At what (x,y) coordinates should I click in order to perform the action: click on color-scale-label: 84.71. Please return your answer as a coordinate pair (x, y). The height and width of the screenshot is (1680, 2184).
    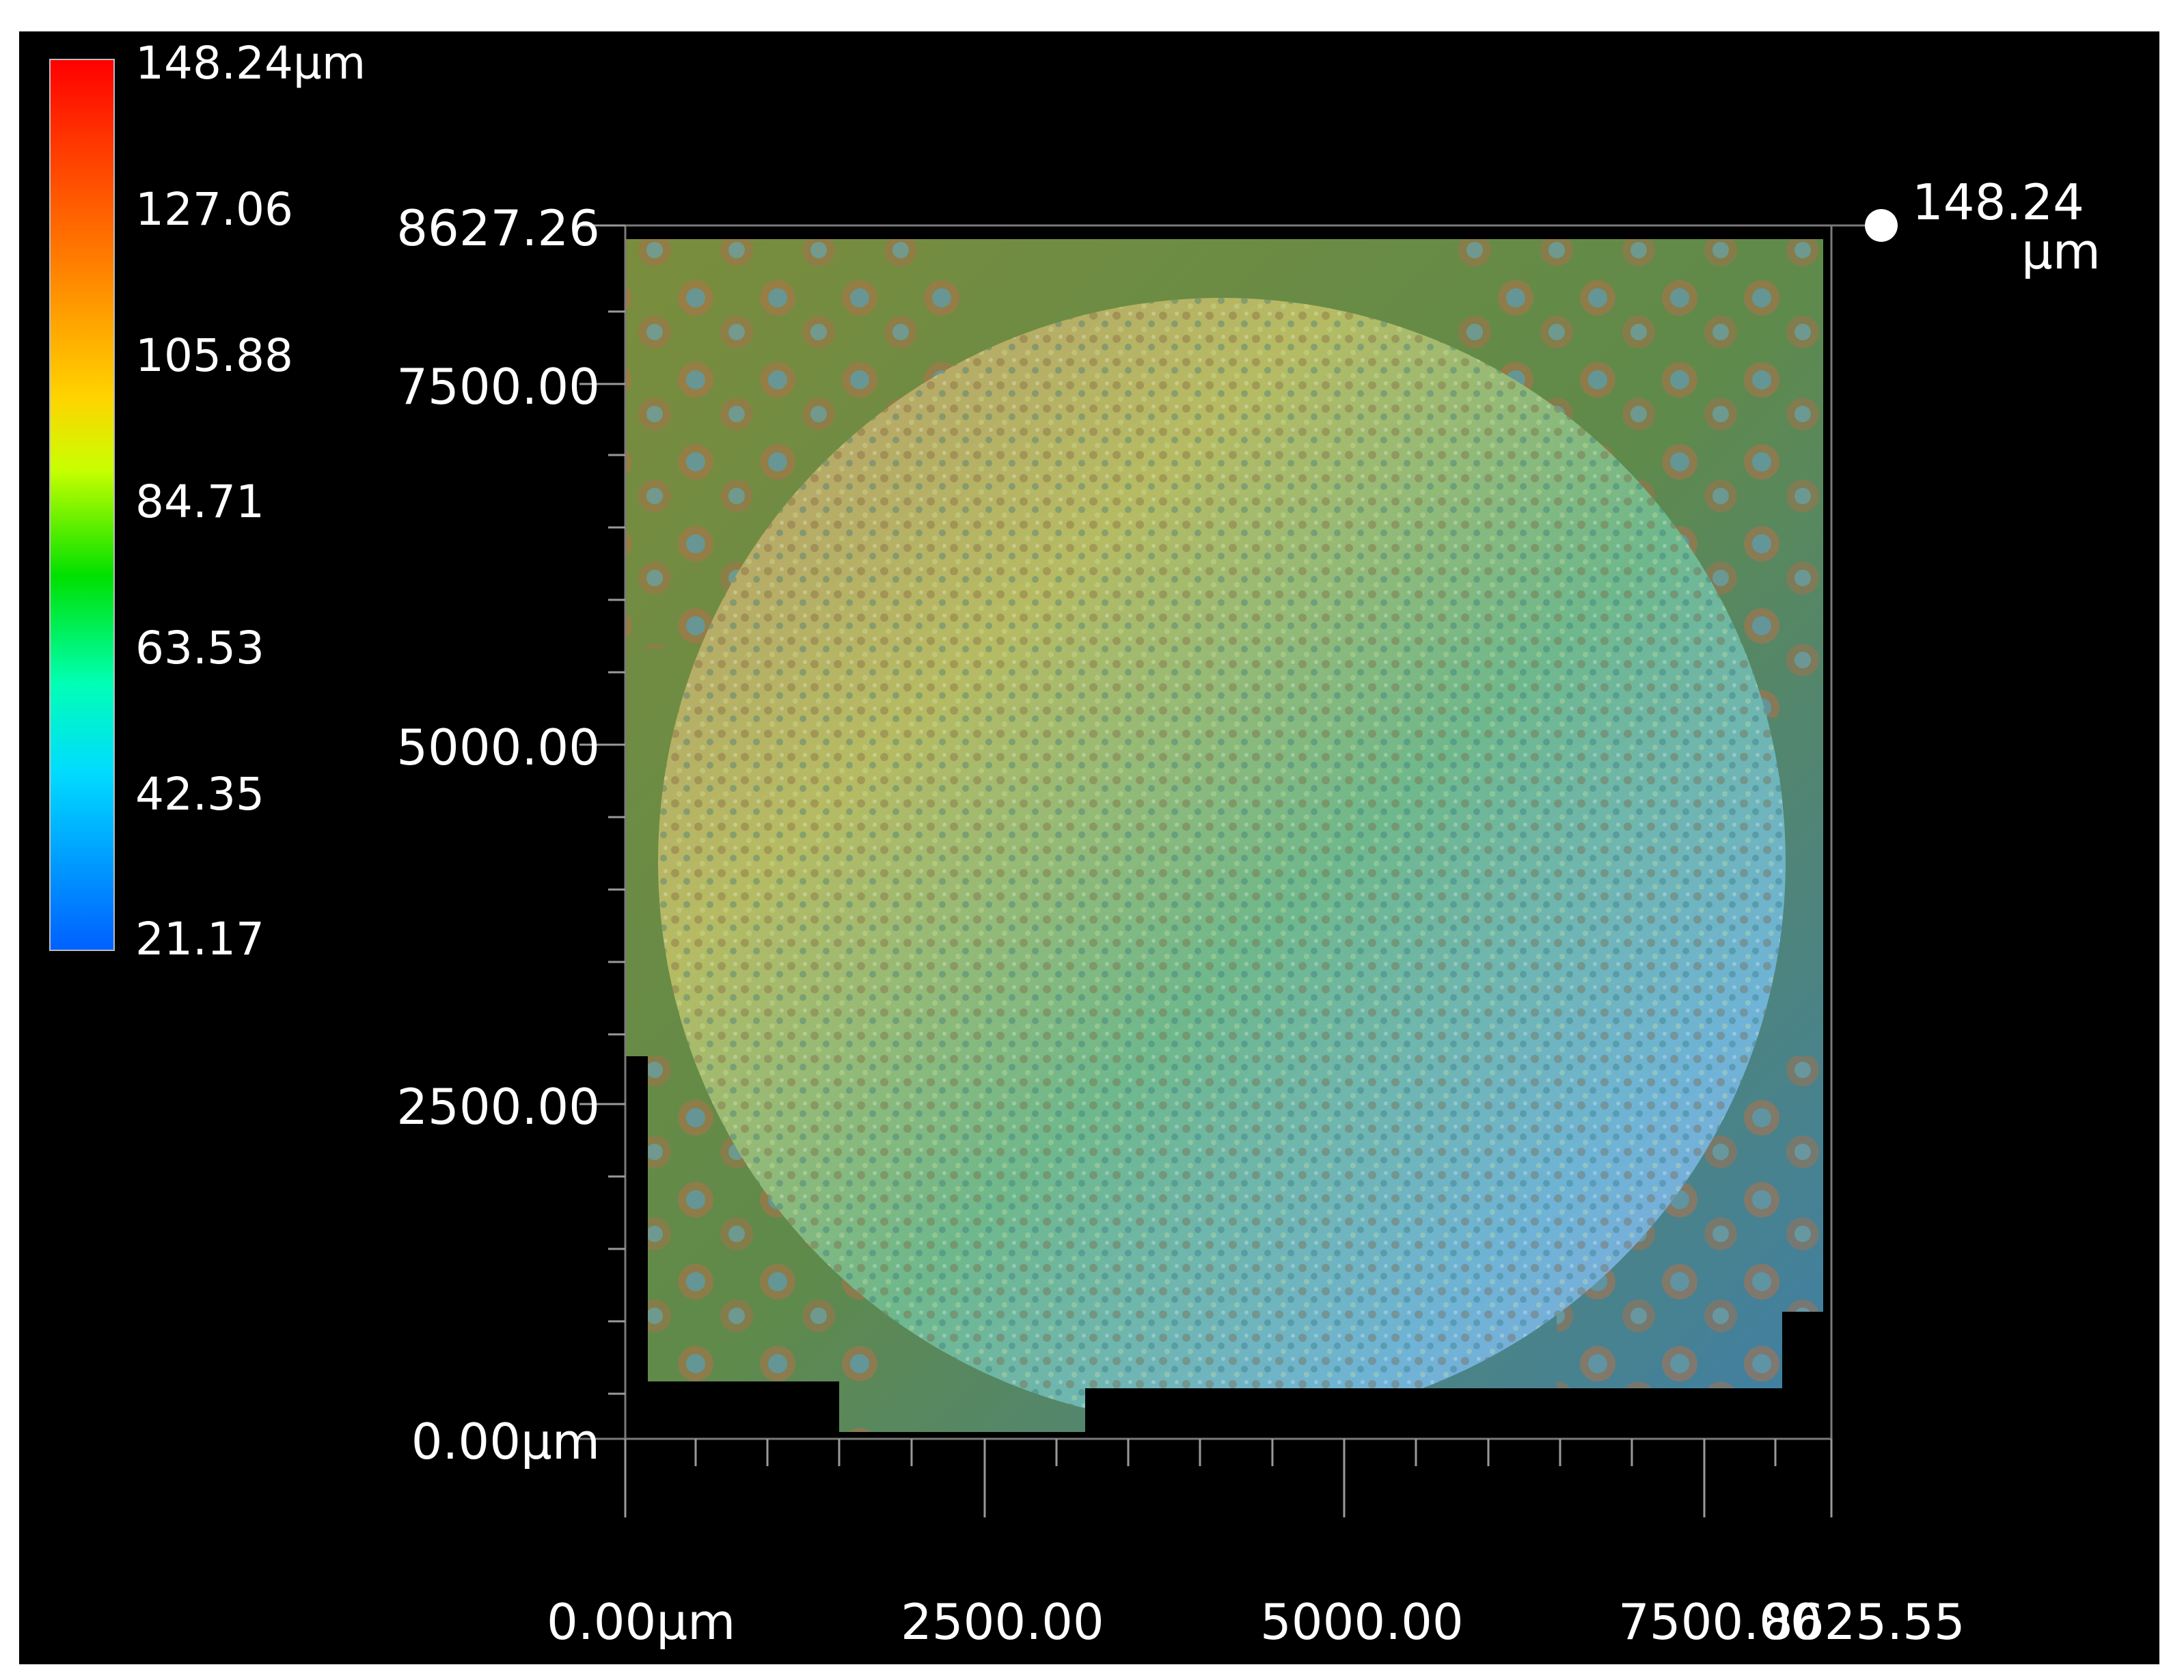
    Looking at the image, I should click on (199, 502).